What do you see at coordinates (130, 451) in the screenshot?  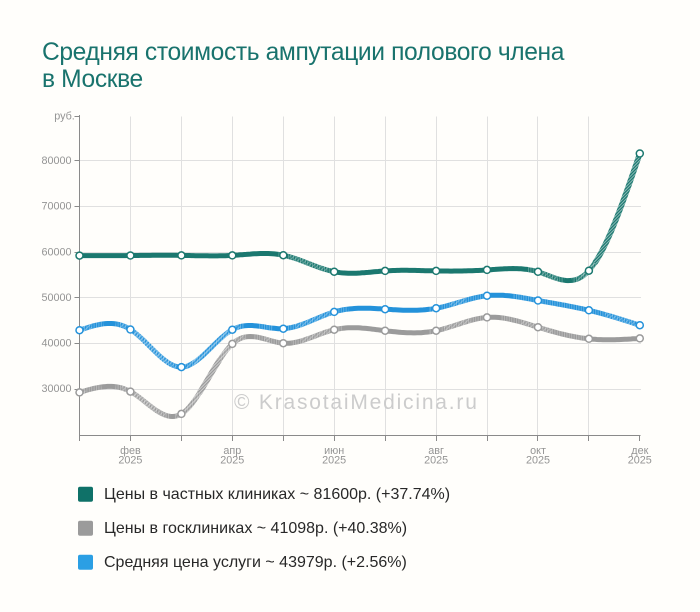 I see `svg-text: фев` at bounding box center [130, 451].